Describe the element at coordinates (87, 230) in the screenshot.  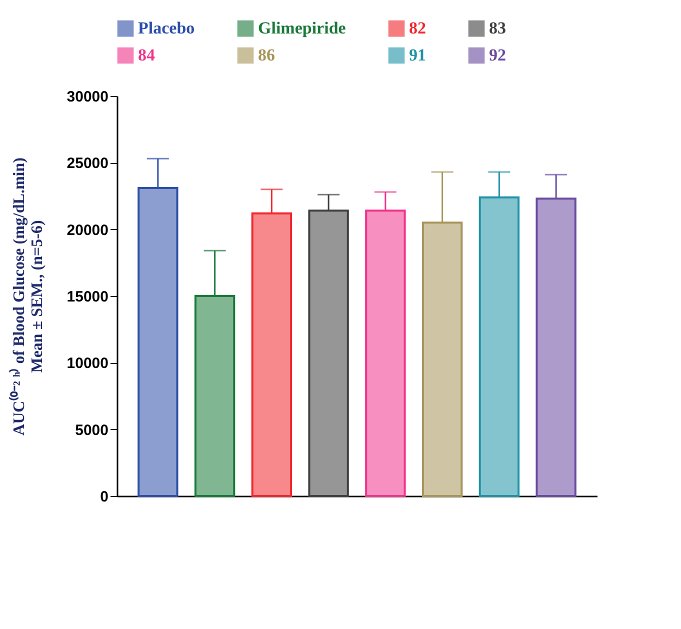
I see `y-tick-label: 20000` at that location.